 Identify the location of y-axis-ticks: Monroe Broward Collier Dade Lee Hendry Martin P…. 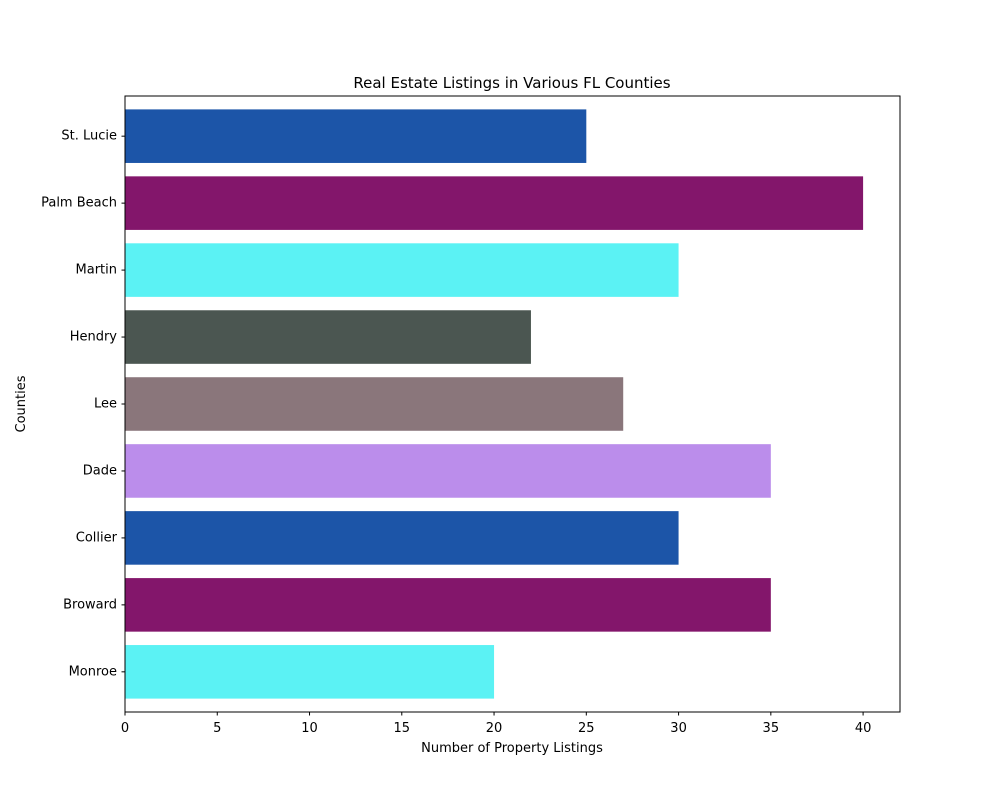
(83, 404).